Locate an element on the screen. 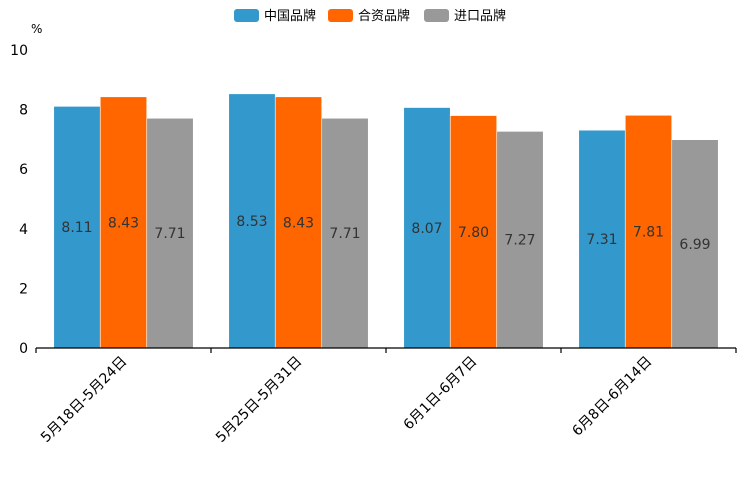 This screenshot has width=744, height=496. data-label: 8.53 is located at coordinates (251, 222).